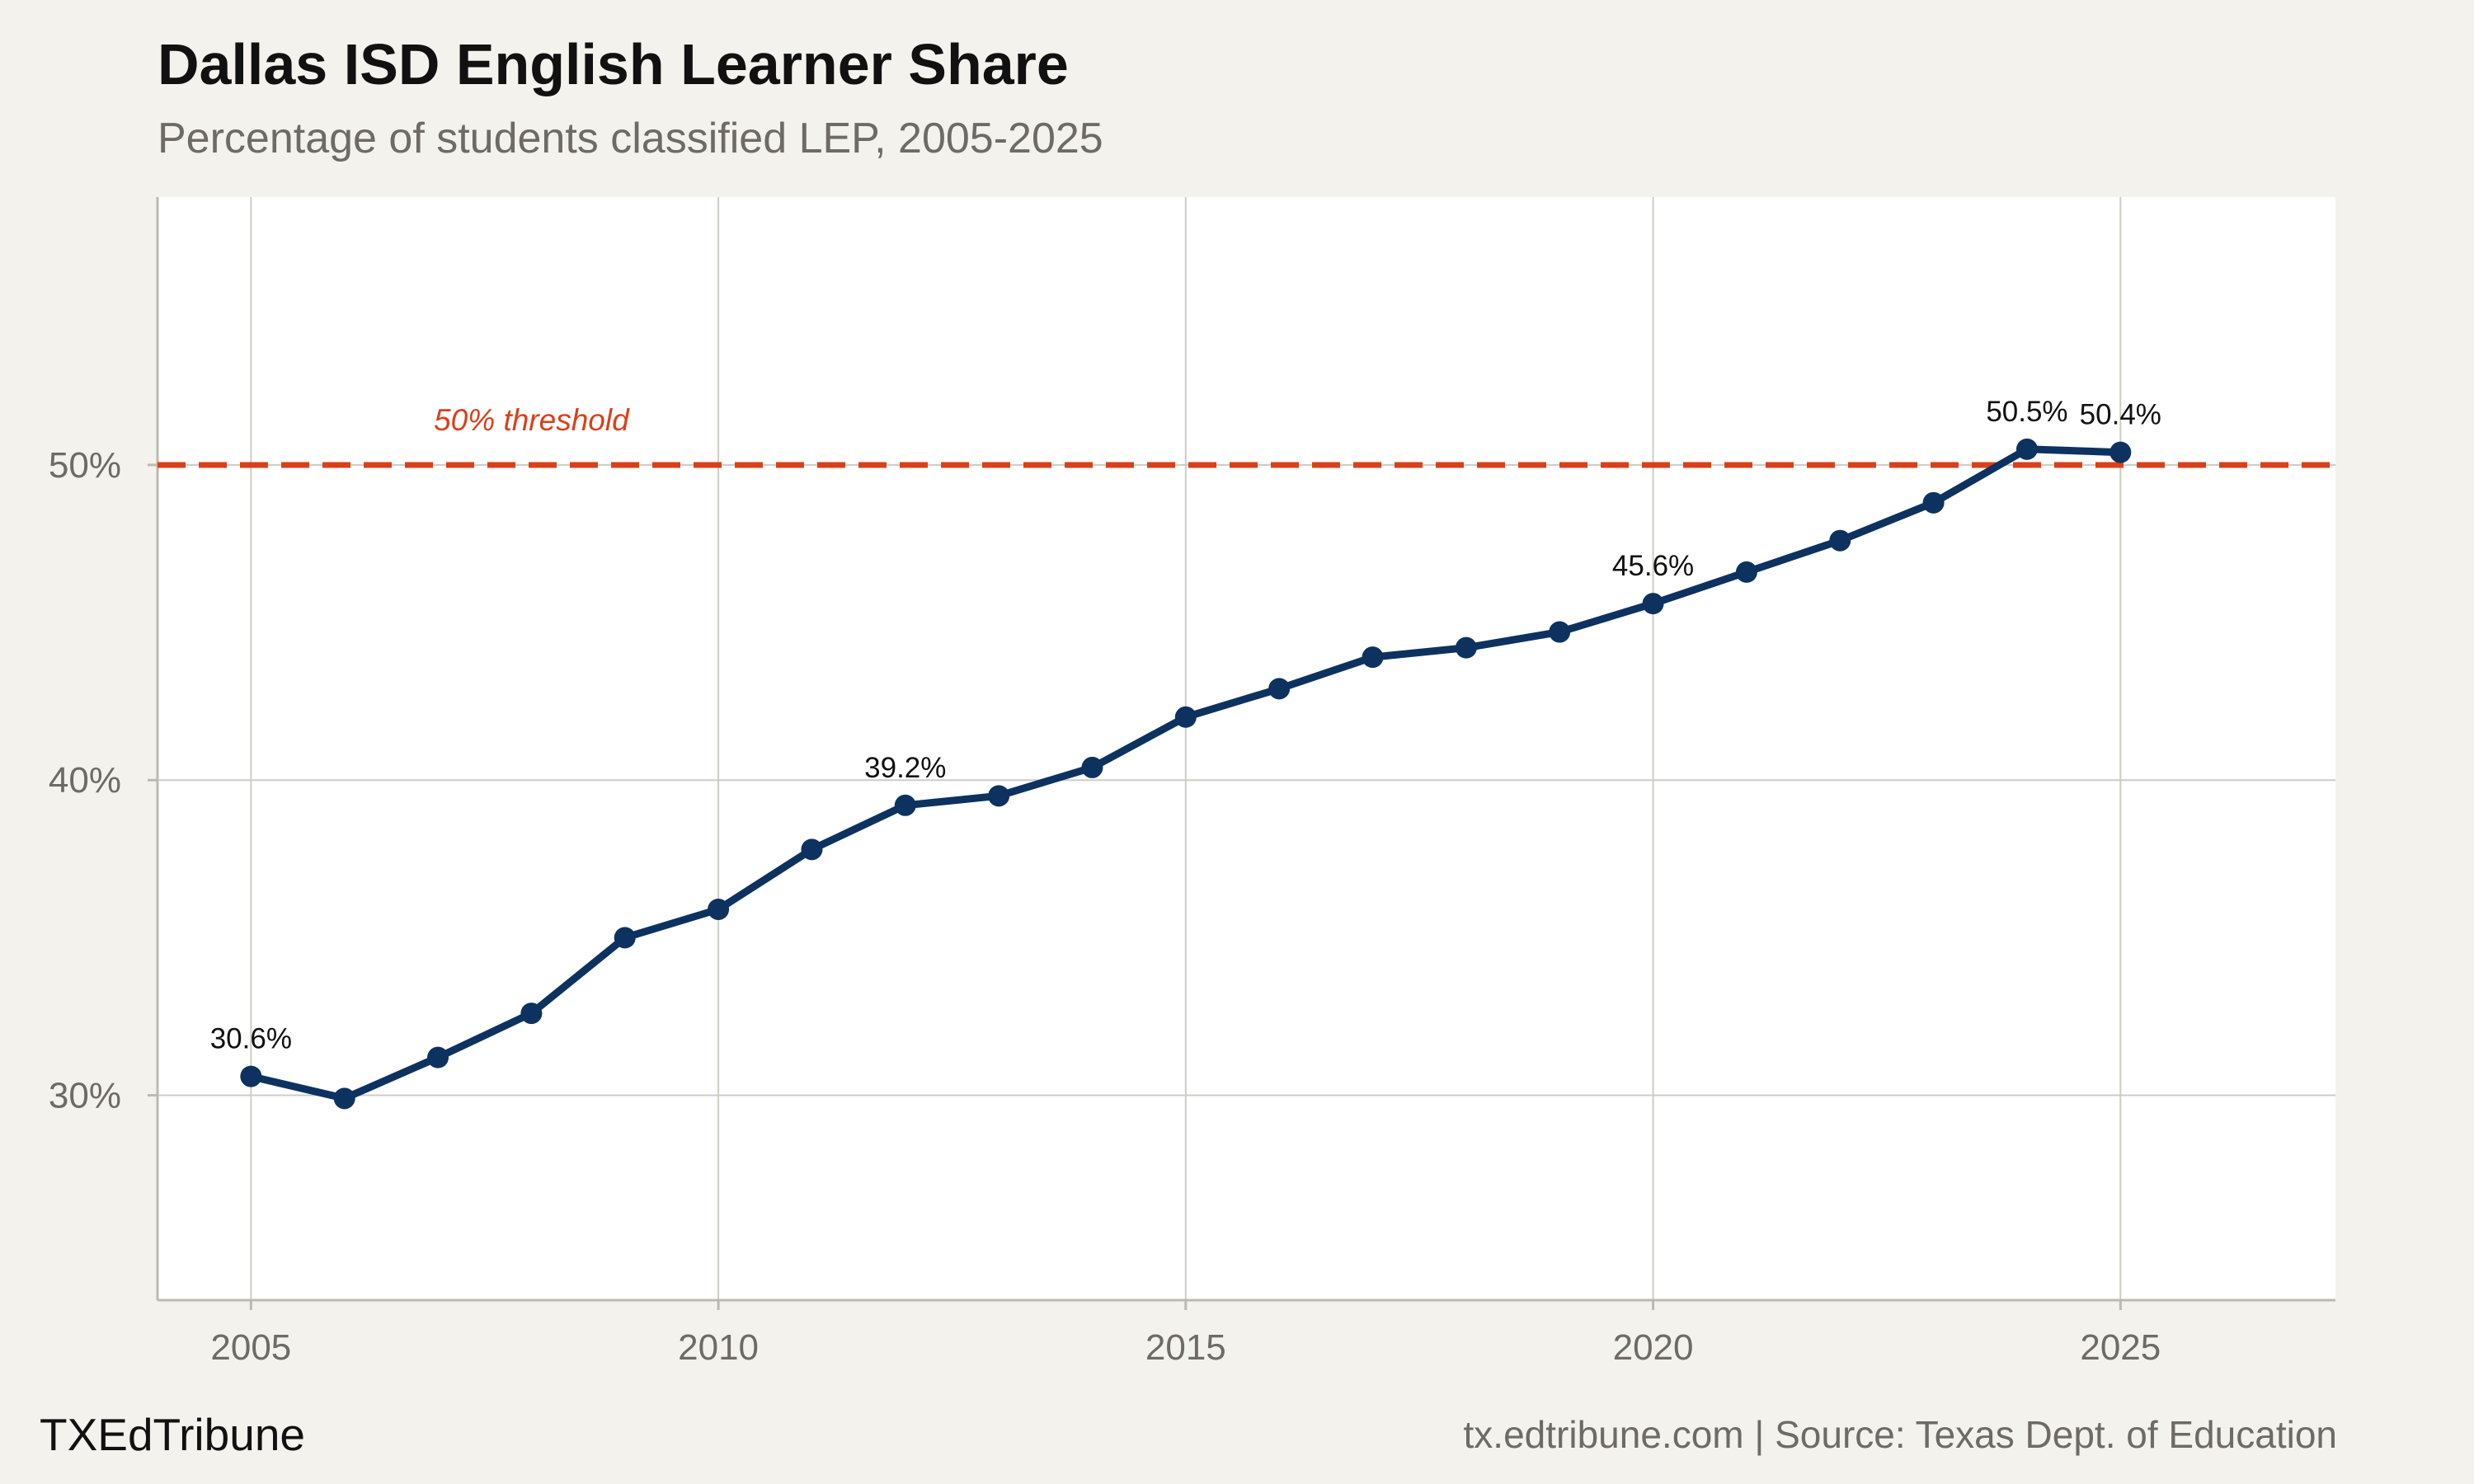  Describe the element at coordinates (2120, 1347) in the screenshot. I see `x-tick-label: 2025` at that location.